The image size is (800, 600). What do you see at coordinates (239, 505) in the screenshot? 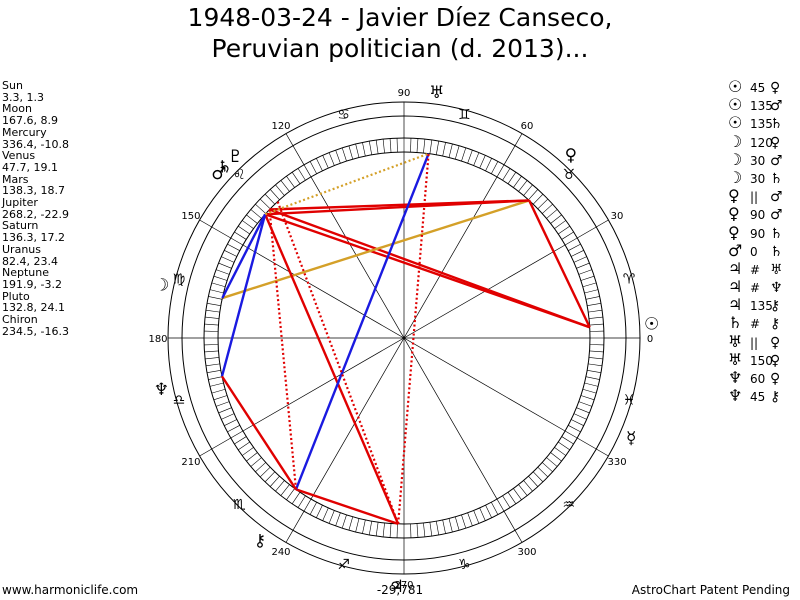
I see `zodiac-sign-glyph: ♏` at bounding box center [239, 505].